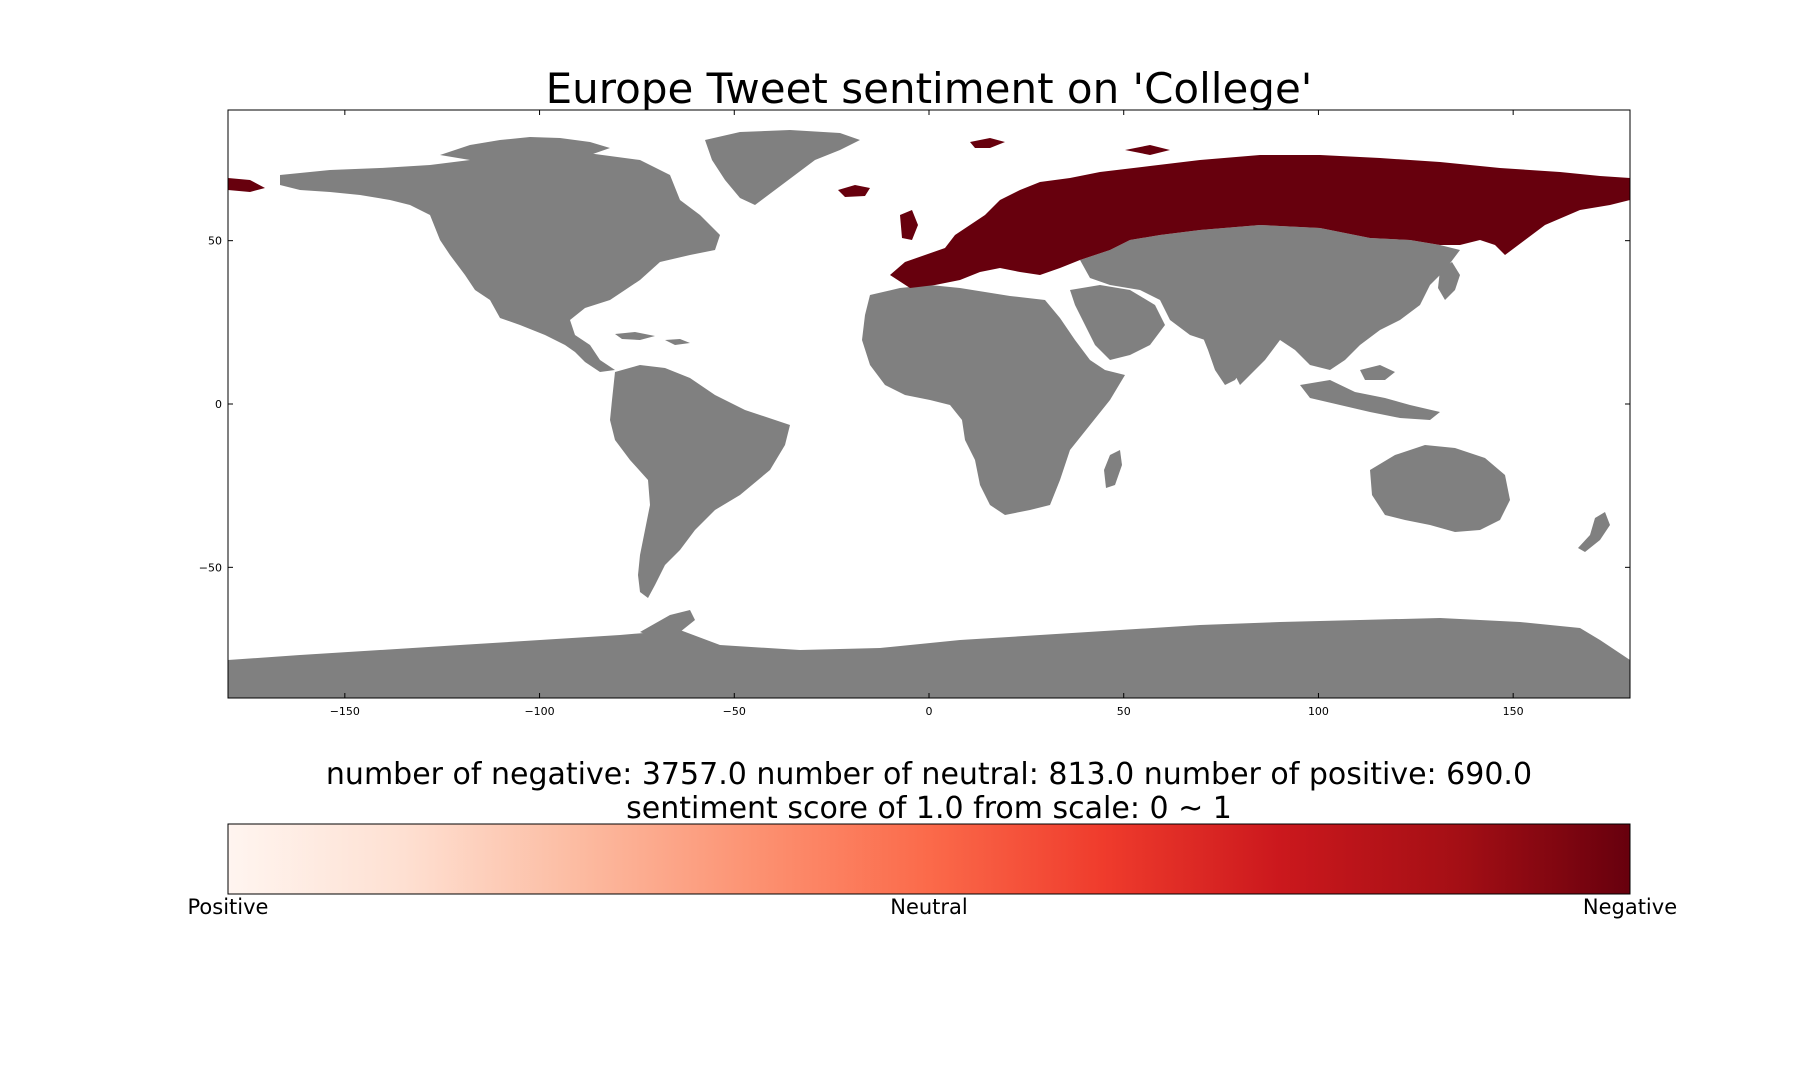 The image size is (1800, 1080). I want to click on colorbar-label-neutral: Neutral, so click(929, 907).